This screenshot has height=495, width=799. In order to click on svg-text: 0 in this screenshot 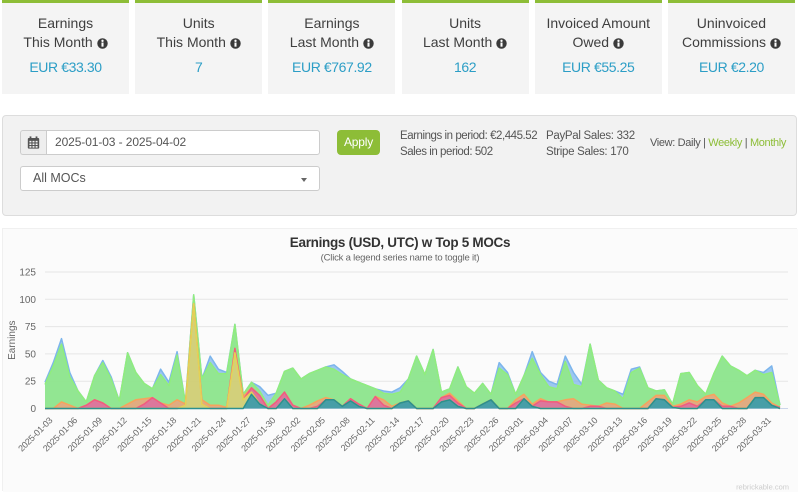, I will do `click(33, 409)`.